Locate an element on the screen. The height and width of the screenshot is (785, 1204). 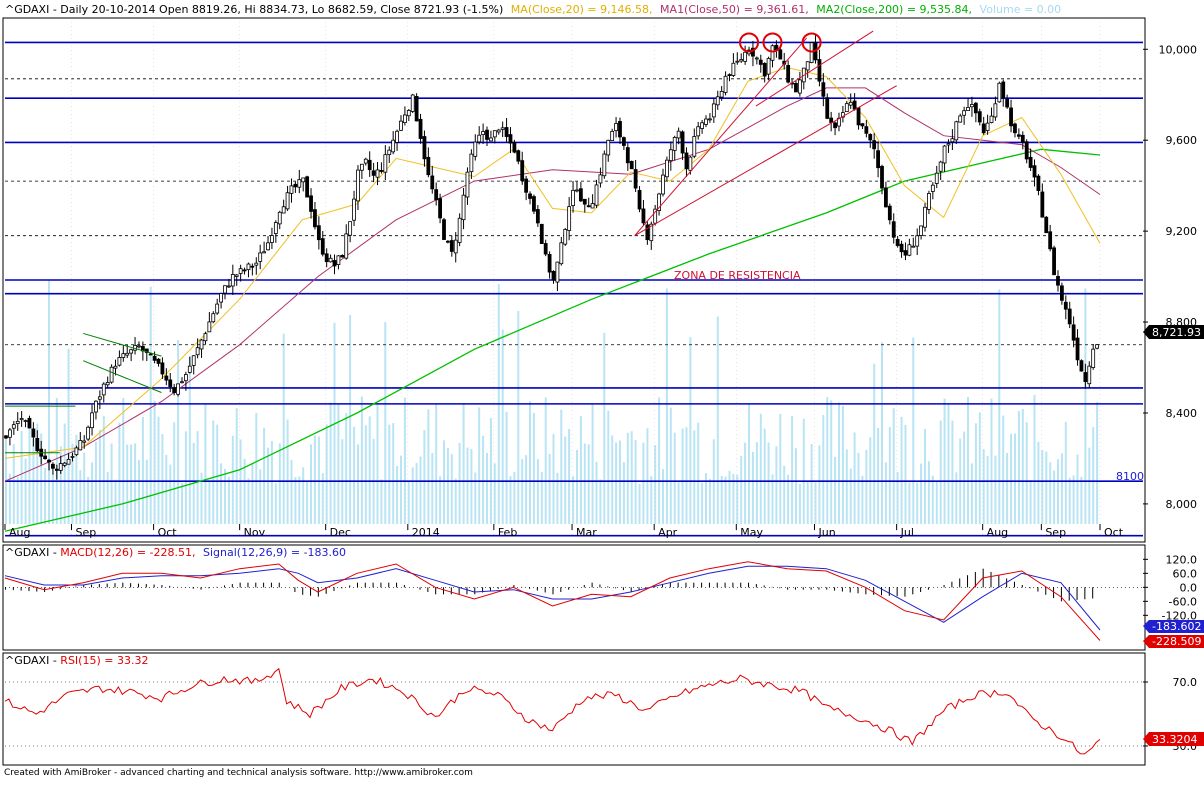
support-8100-label: 8100 is located at coordinates (1130, 476).